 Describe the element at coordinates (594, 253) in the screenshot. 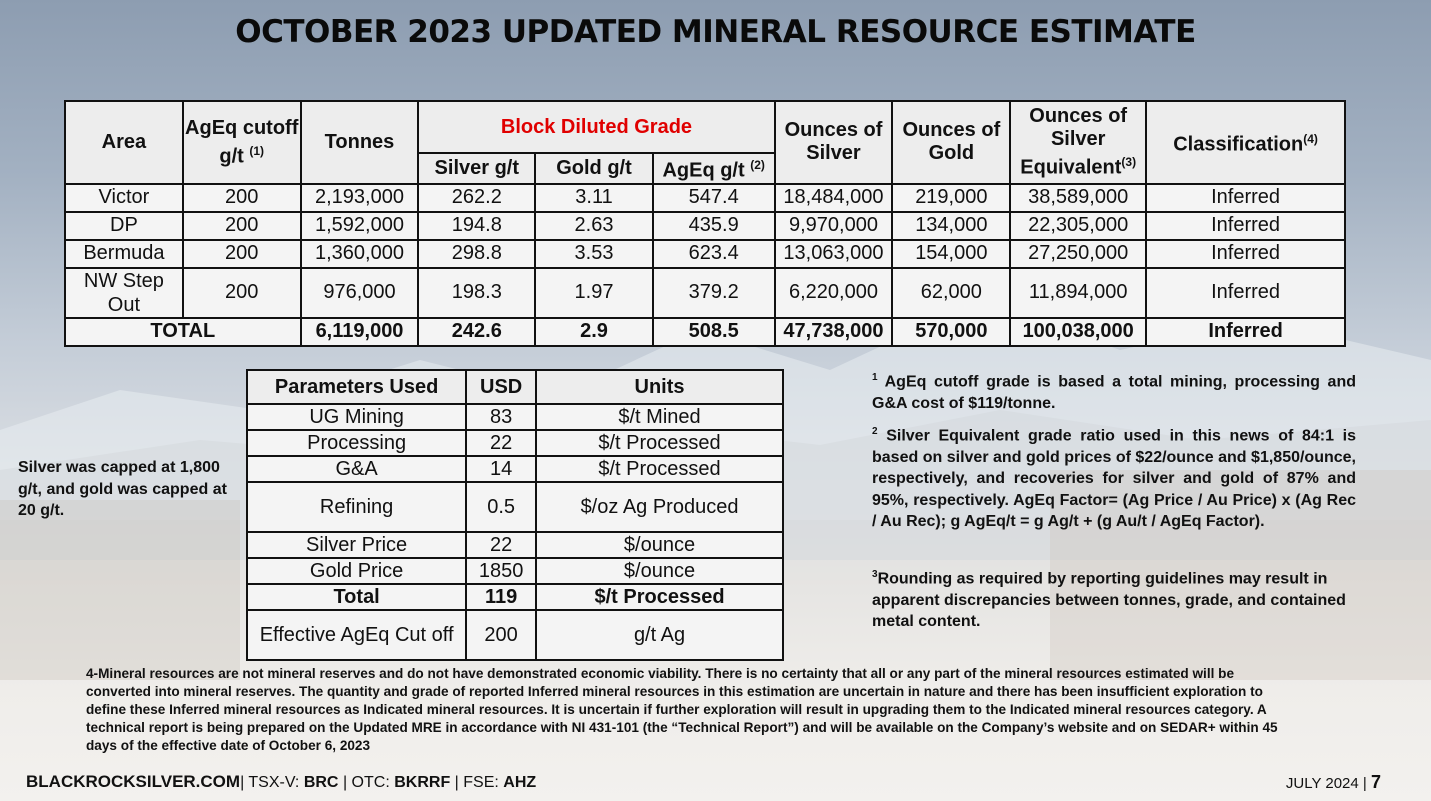

I see `cell-gold: 3.53` at that location.